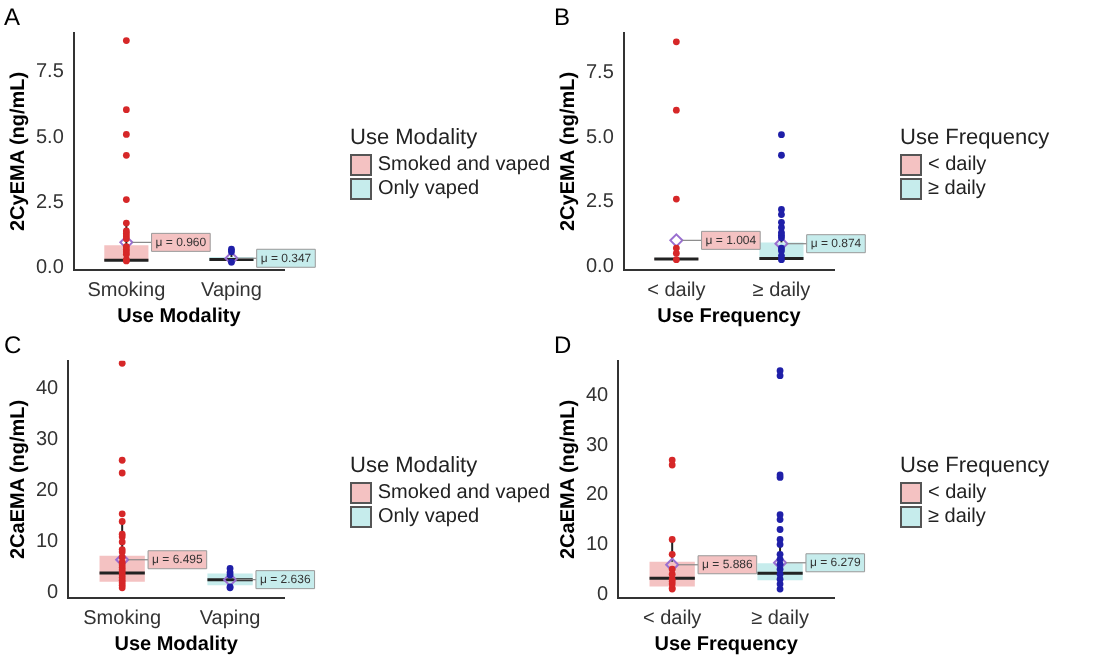 This screenshot has width=1100, height=658. What do you see at coordinates (12, 17) in the screenshot?
I see `chart-title: A` at bounding box center [12, 17].